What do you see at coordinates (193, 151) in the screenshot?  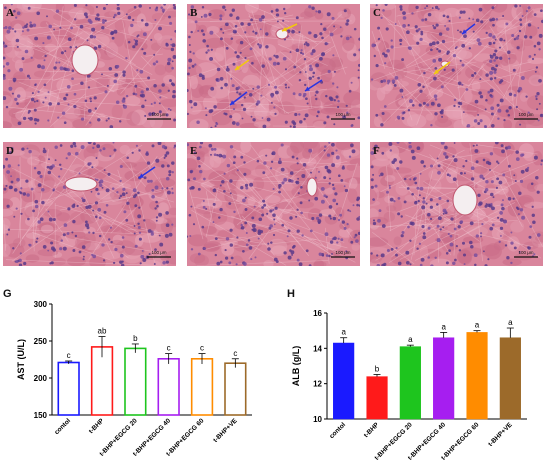 I see `panel-letter: E` at bounding box center [193, 151].